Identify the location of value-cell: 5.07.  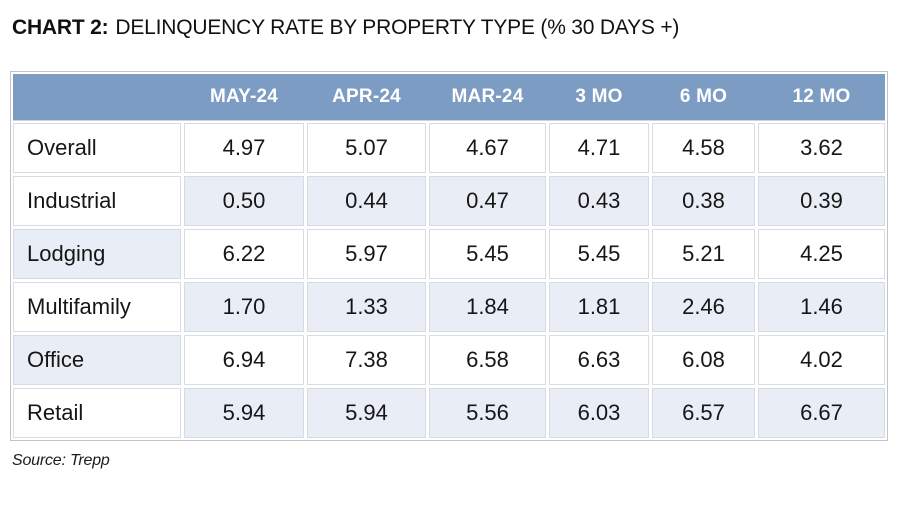
(366, 148).